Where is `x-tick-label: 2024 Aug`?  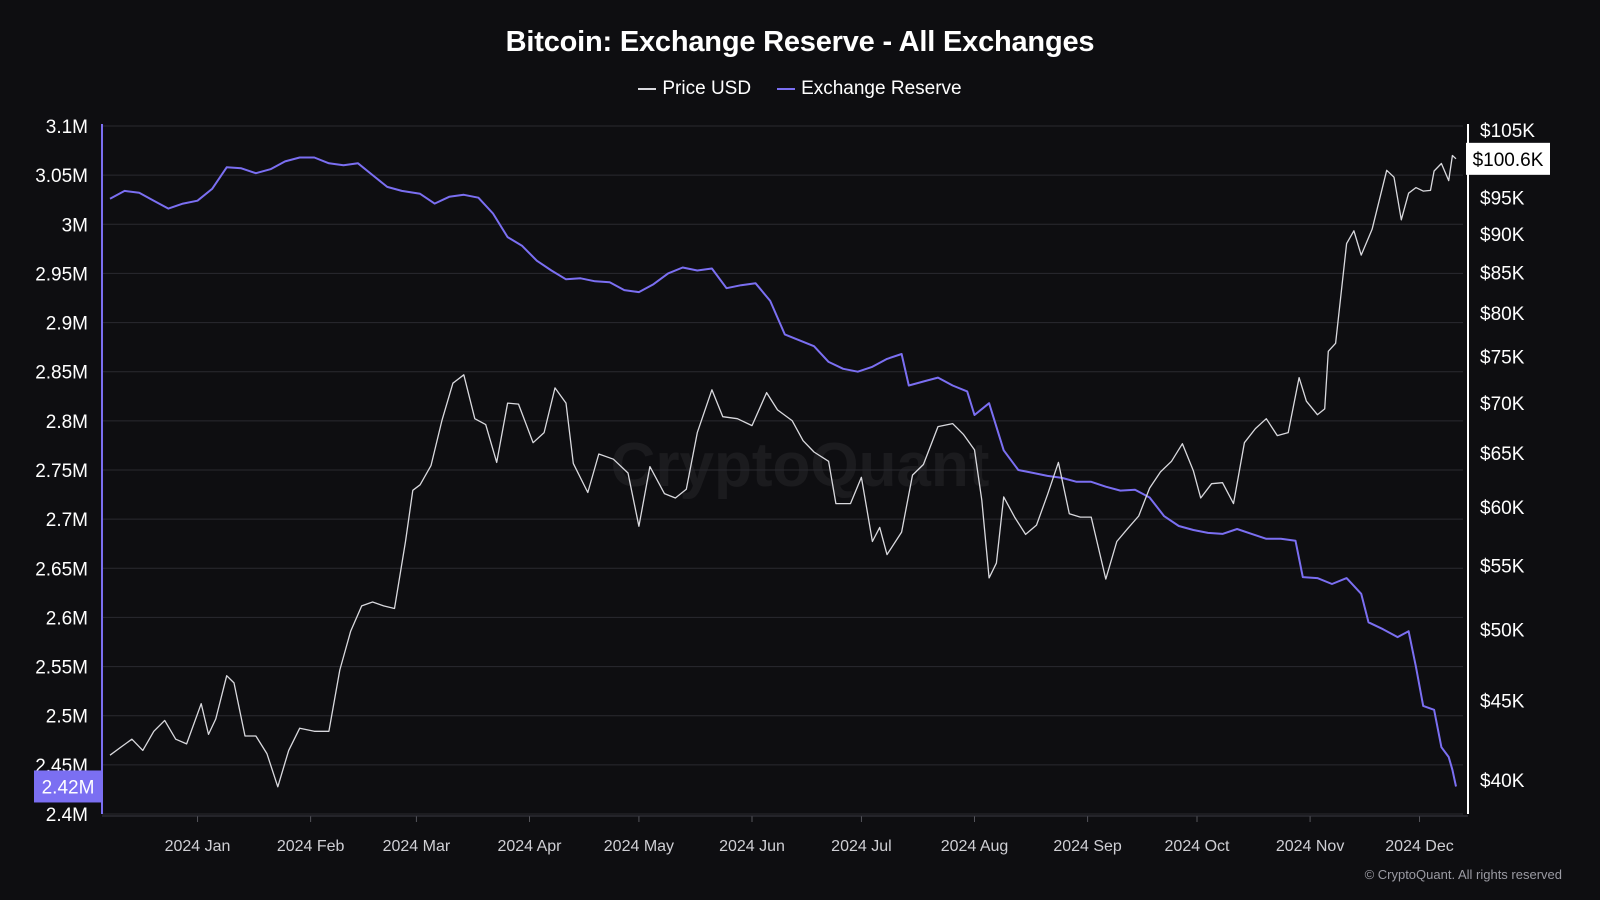 x-tick-label: 2024 Aug is located at coordinates (975, 846).